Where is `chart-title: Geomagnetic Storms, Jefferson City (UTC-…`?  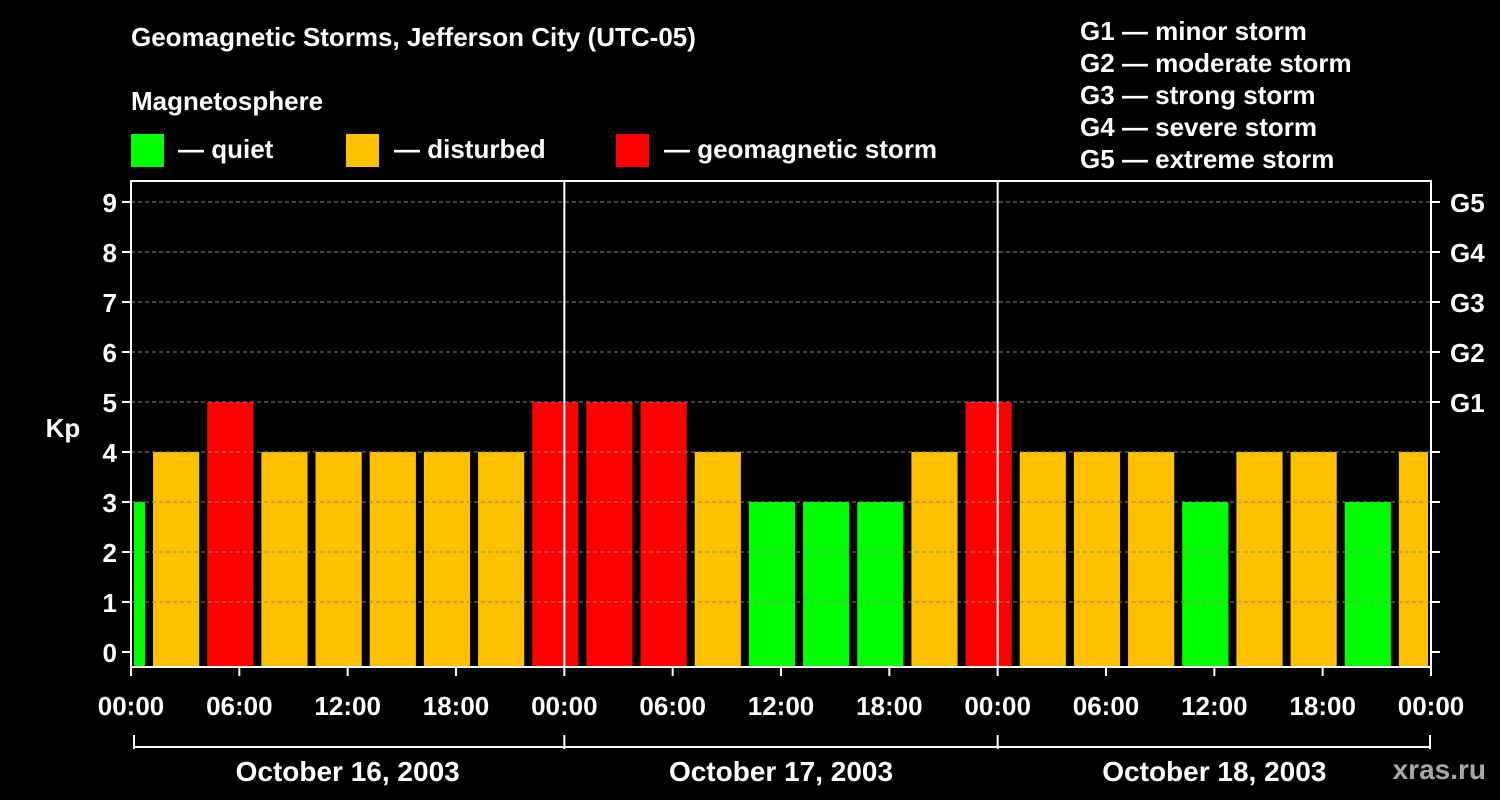 chart-title: Geomagnetic Storms, Jefferson City (UTC-… is located at coordinates (413, 37).